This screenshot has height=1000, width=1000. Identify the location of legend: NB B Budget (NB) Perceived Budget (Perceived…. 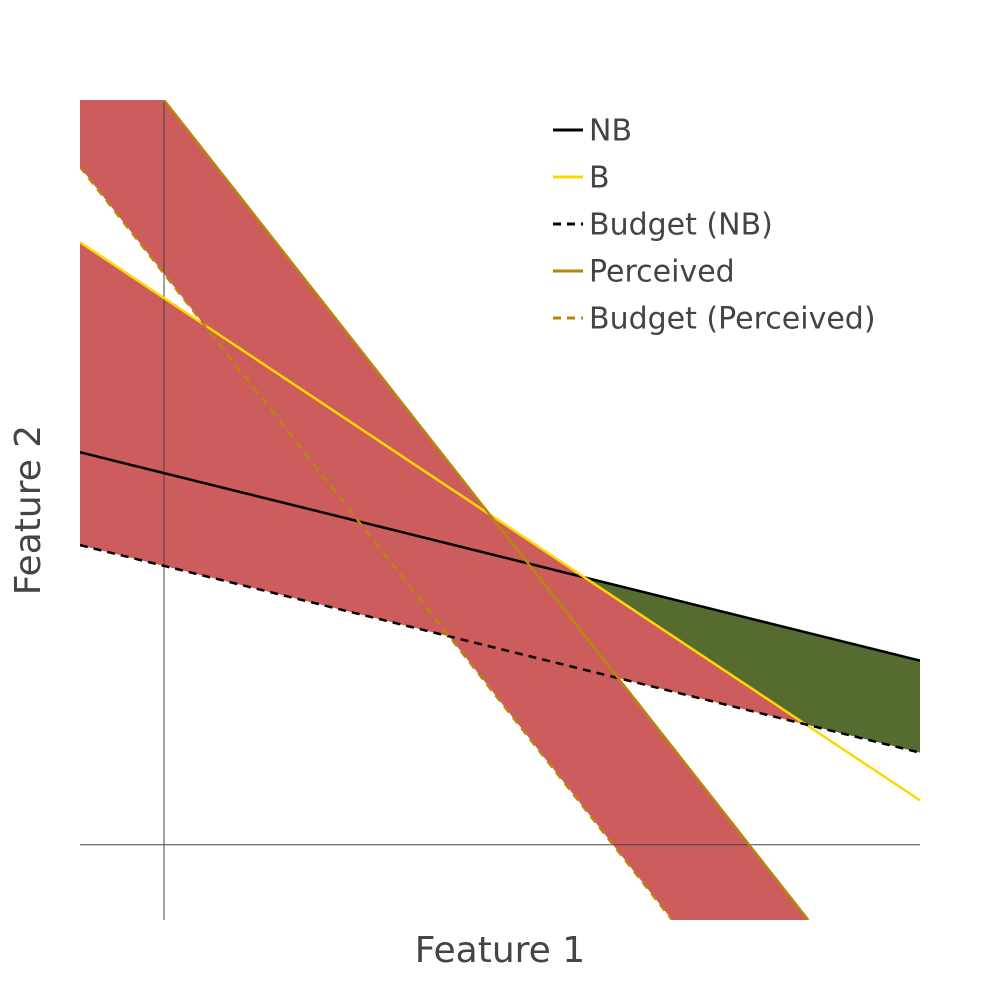
(714, 225).